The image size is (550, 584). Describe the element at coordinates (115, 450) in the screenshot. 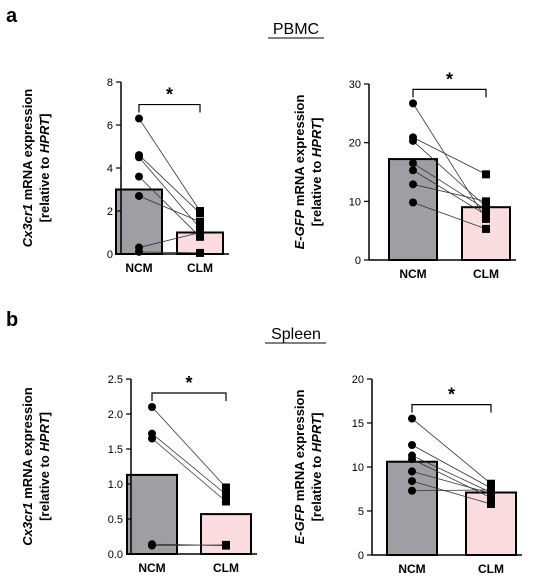

I see `y-tick-label: 1.5` at that location.